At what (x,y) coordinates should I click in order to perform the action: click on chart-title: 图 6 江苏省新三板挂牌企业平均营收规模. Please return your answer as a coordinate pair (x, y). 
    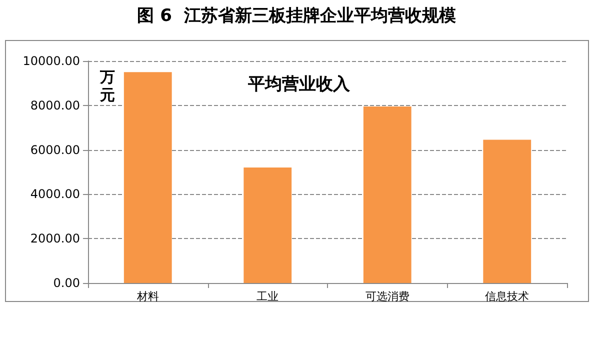
    Looking at the image, I should click on (296, 16).